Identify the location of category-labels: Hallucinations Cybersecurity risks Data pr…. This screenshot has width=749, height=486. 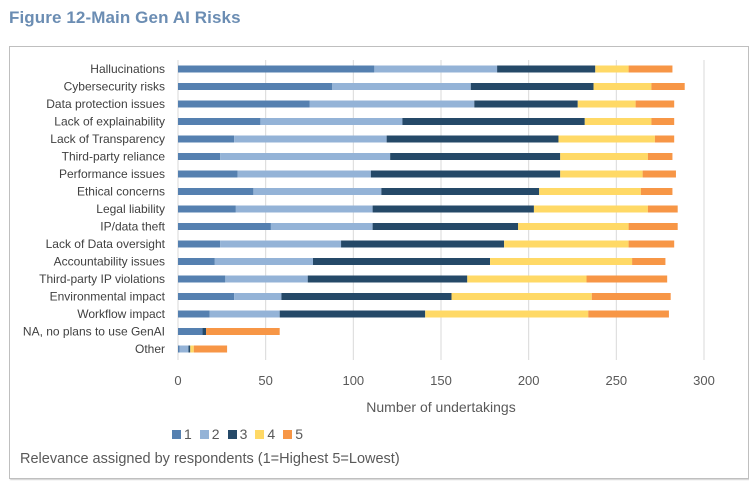
(94, 209).